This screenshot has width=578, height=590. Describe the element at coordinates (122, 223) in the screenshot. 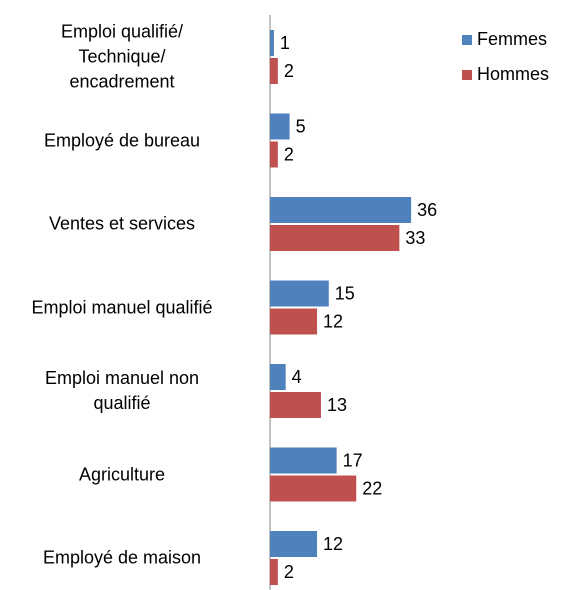

I see `category-label: Ventes et services` at that location.